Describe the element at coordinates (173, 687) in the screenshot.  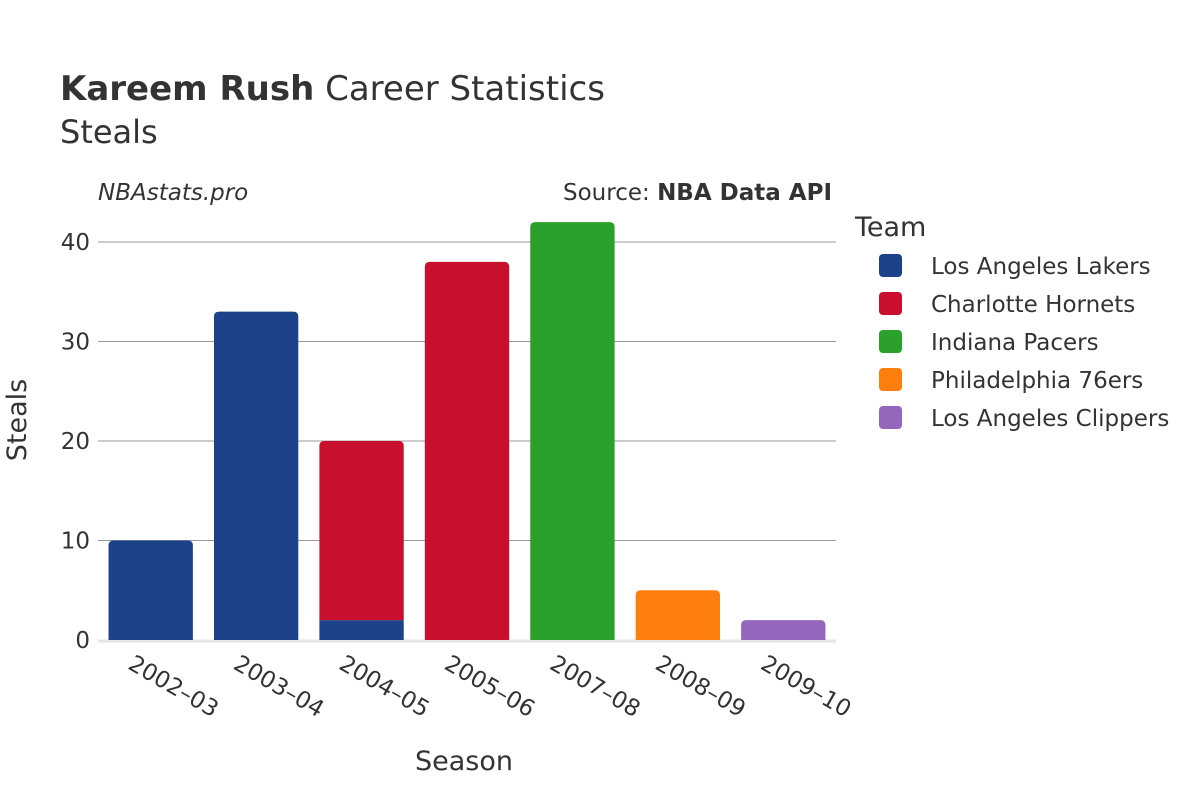
I see `x-tick-label: 2002–03` at that location.